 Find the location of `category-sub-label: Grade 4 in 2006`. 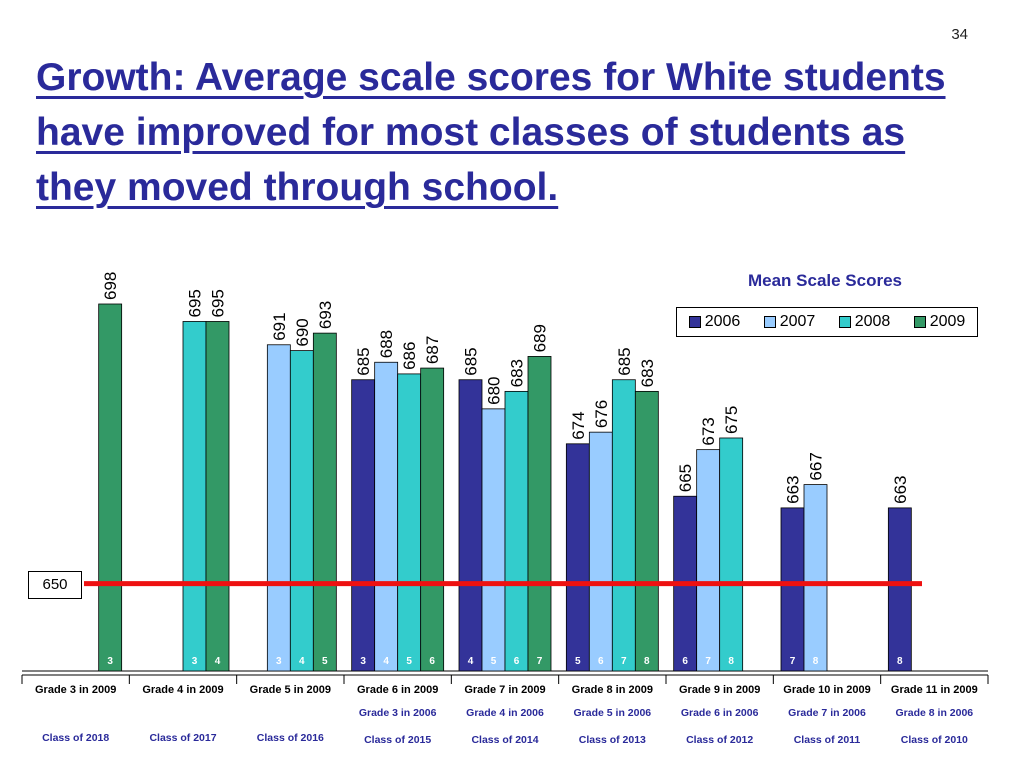

category-sub-label: Grade 4 in 2006 is located at coordinates (505, 713).